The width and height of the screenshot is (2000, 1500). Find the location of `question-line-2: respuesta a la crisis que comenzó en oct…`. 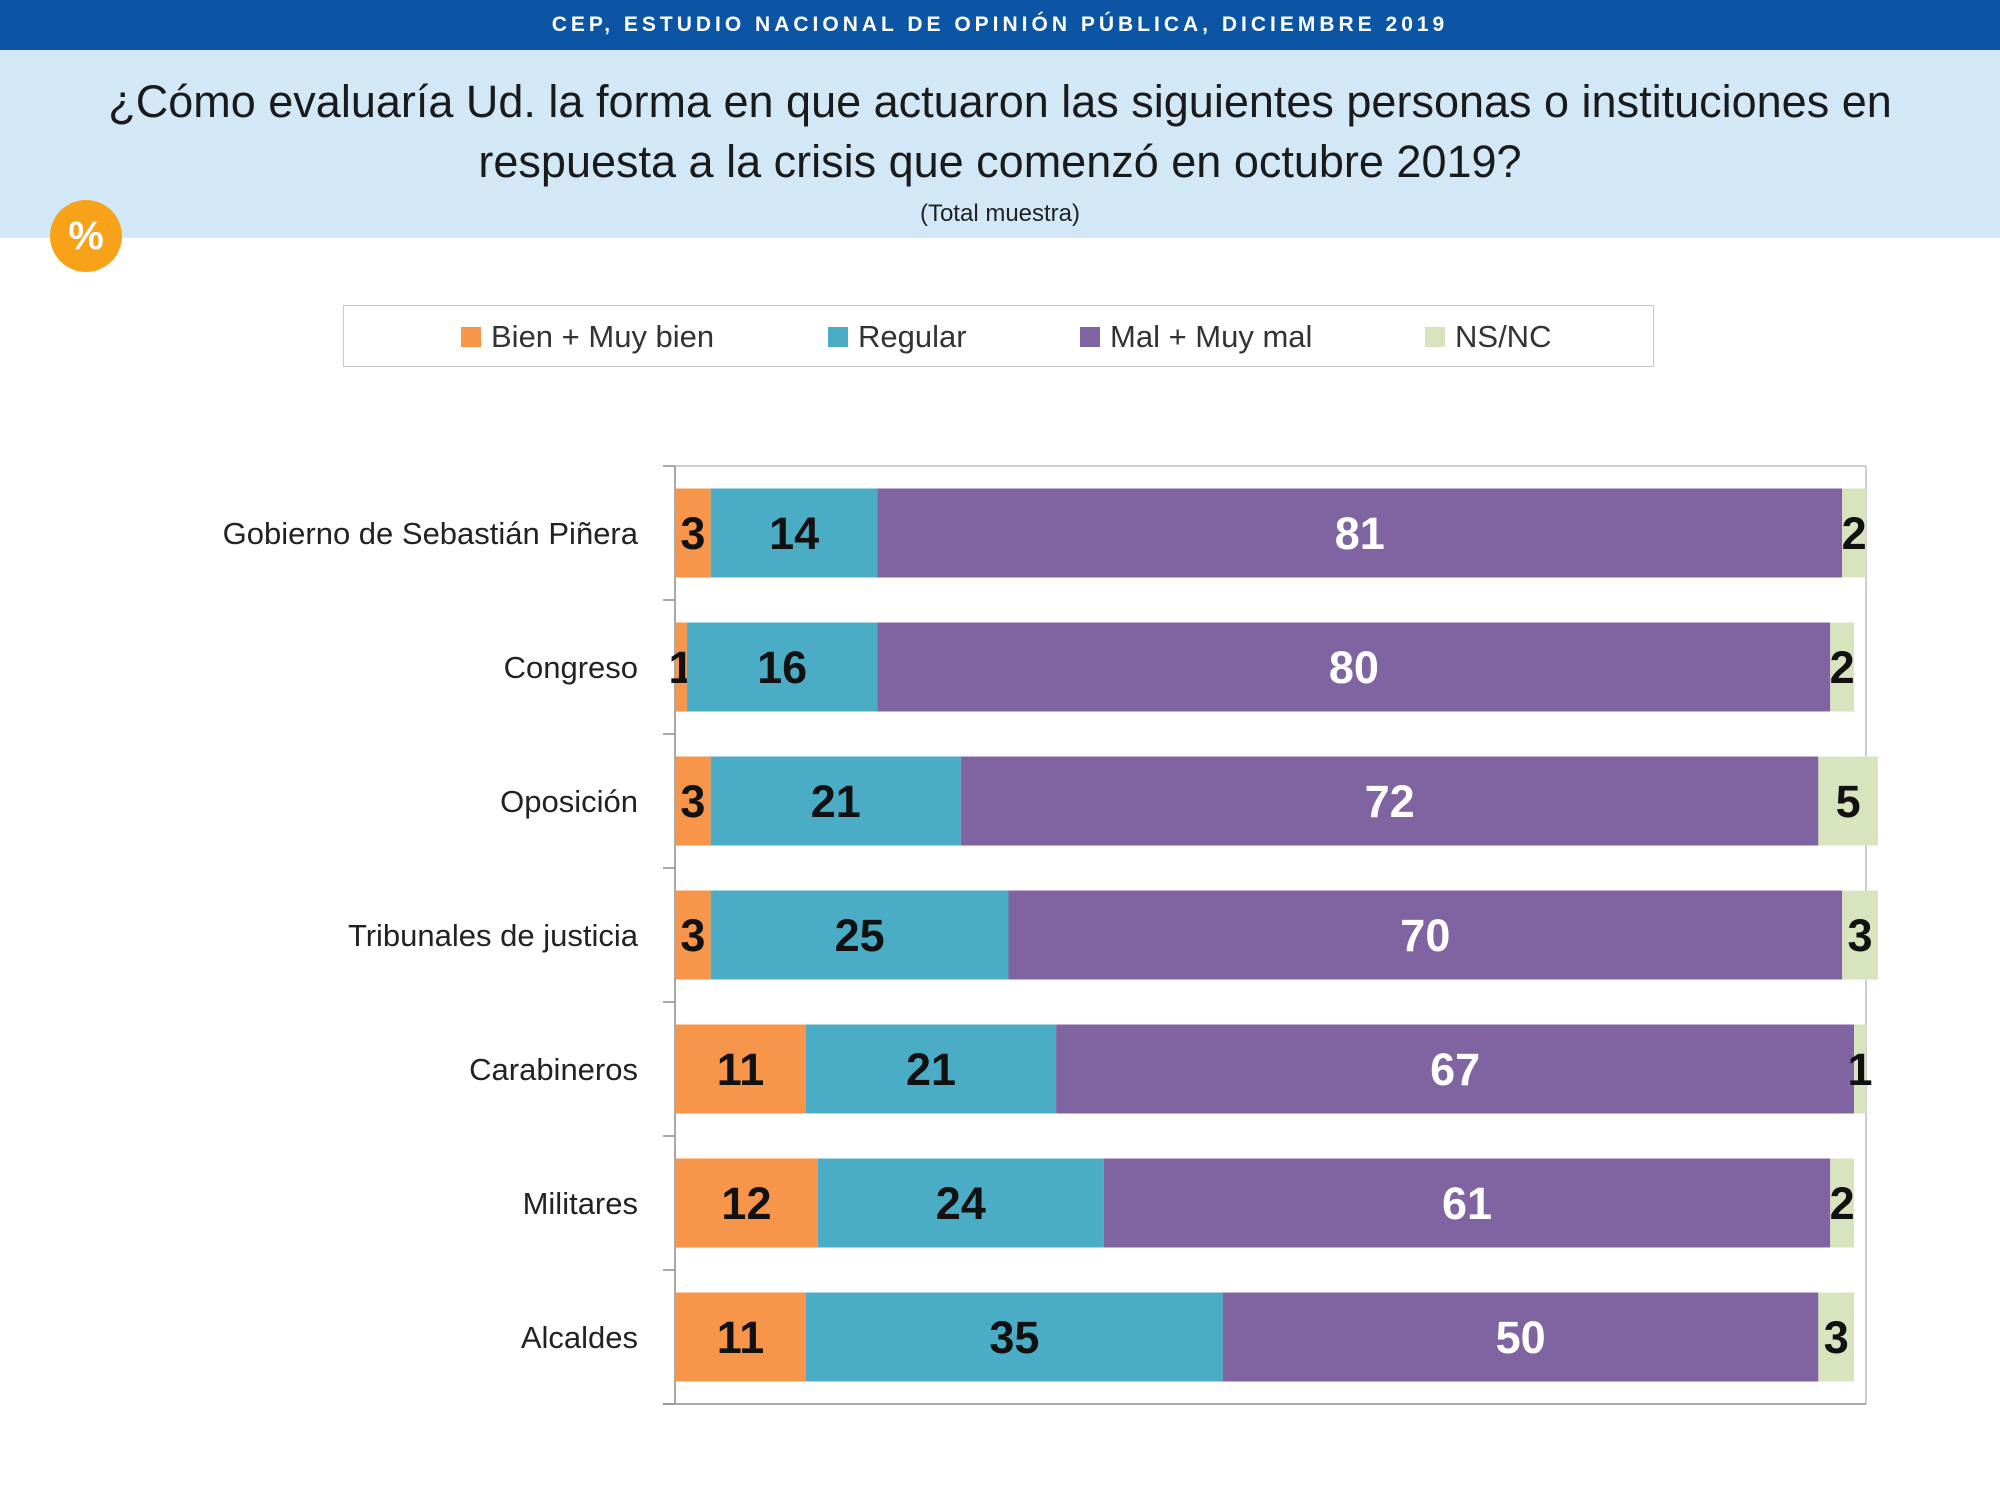

question-line-2: respuesta a la crisis que comenzó en oct… is located at coordinates (1000, 161).